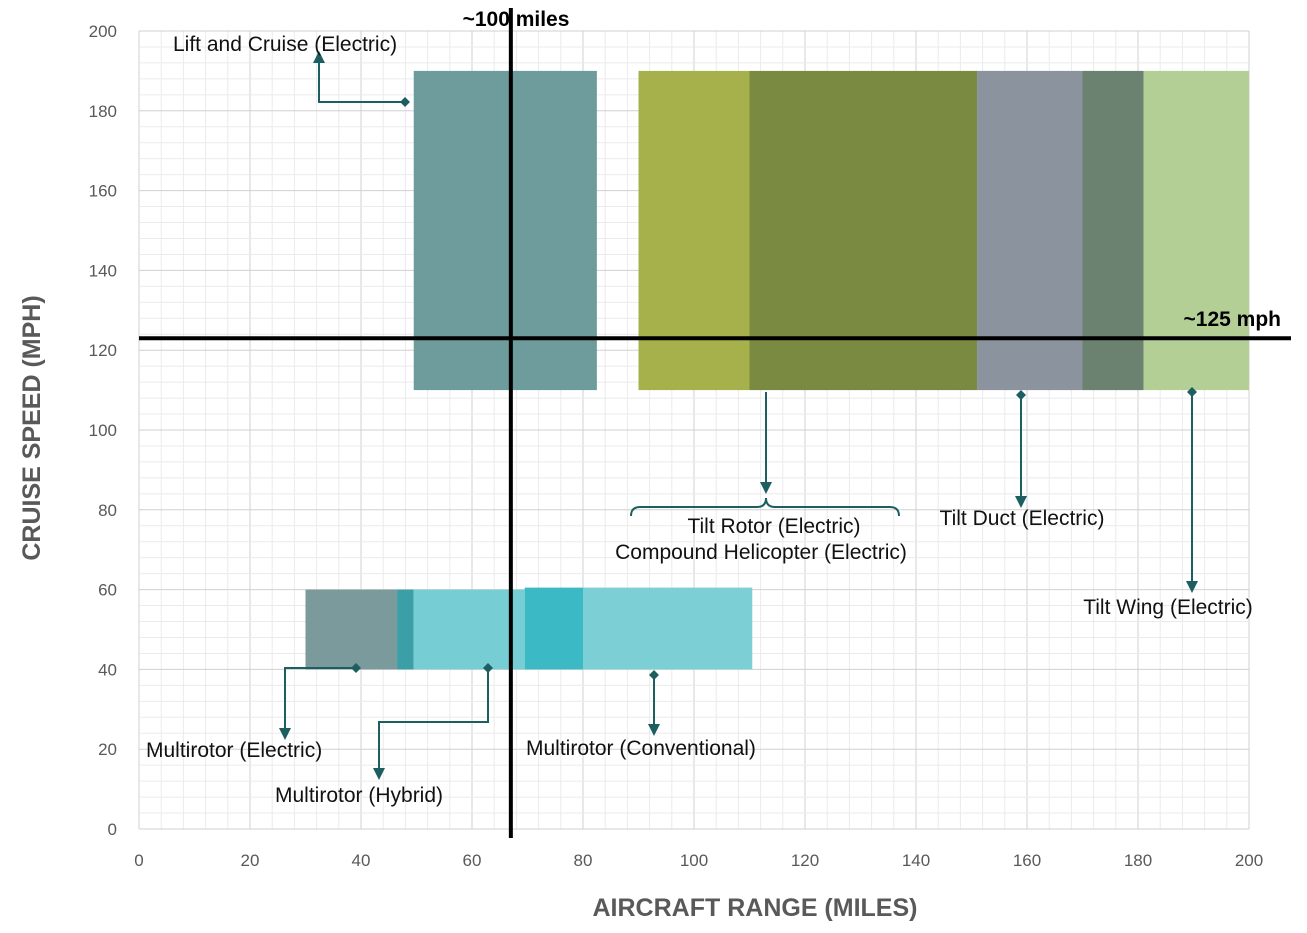  What do you see at coordinates (668, 628) in the screenshot?
I see `region-multirotor-conventional` at bounding box center [668, 628].